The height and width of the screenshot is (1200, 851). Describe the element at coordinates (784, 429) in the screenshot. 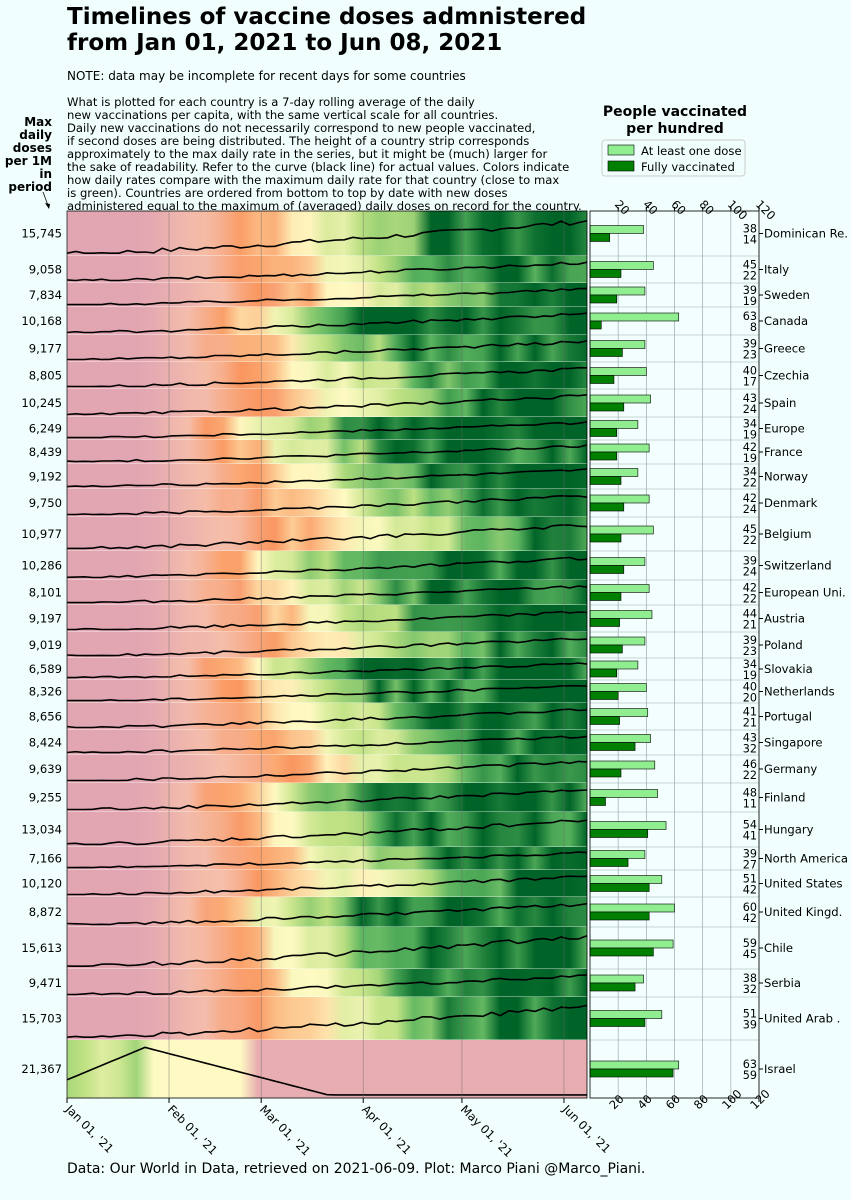

I see `country-label: Europe` at that location.